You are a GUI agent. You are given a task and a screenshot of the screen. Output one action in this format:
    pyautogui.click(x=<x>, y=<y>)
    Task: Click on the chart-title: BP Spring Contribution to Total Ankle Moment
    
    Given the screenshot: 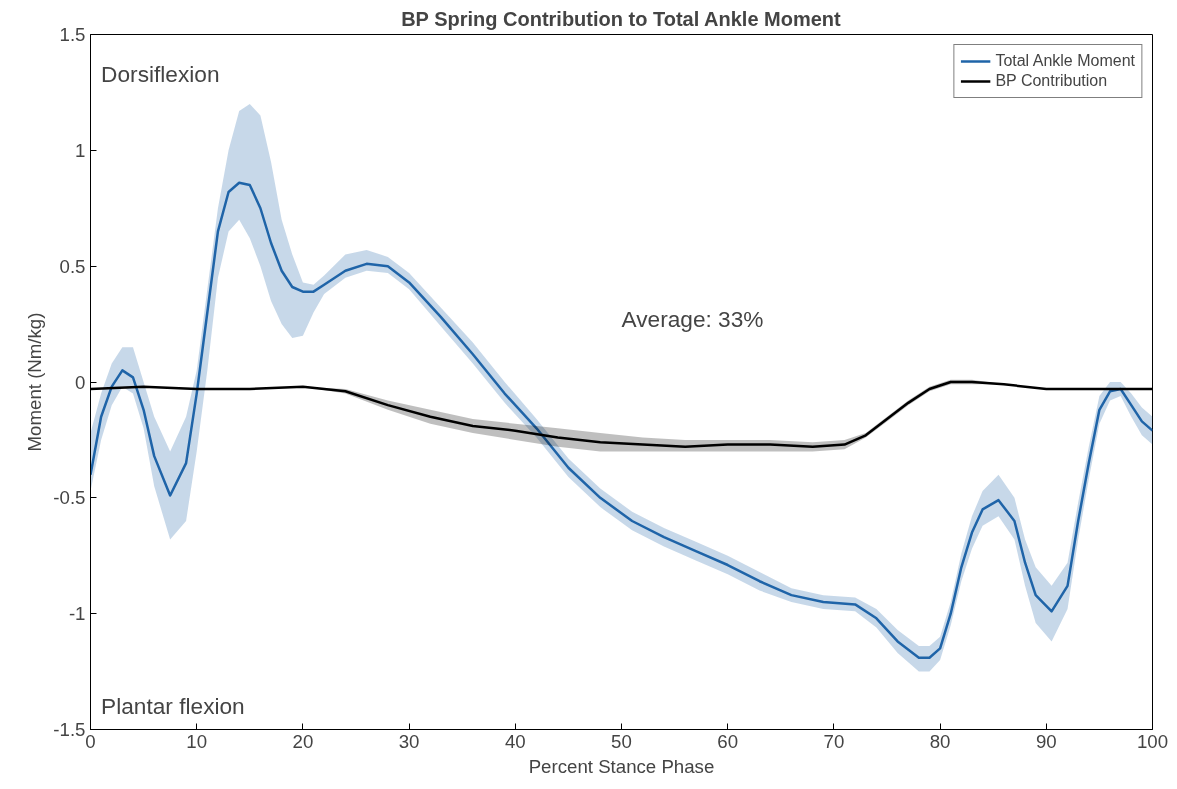 What is the action you would take?
    pyautogui.click(x=621, y=18)
    